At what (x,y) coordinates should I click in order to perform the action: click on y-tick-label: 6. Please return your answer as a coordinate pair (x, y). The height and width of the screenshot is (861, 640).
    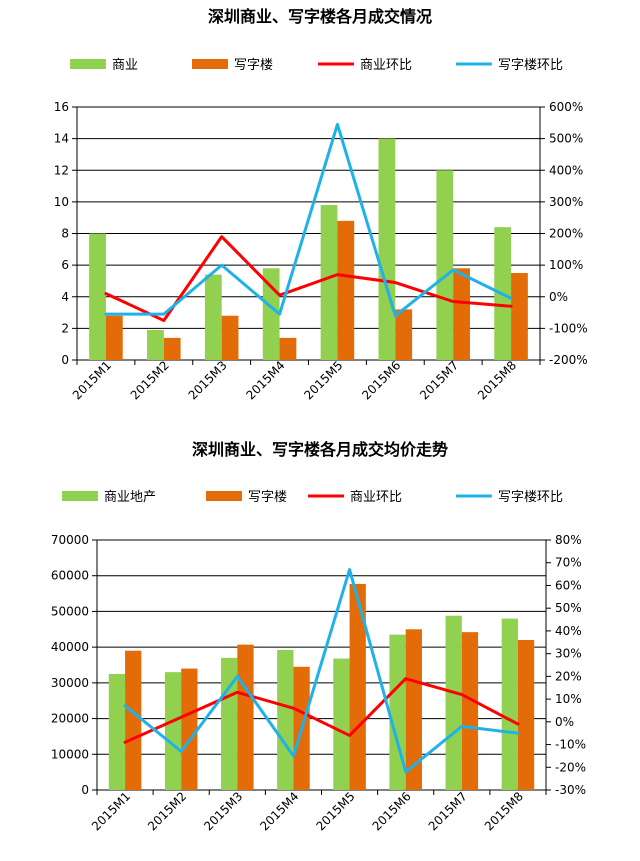
    Looking at the image, I should click on (65, 265).